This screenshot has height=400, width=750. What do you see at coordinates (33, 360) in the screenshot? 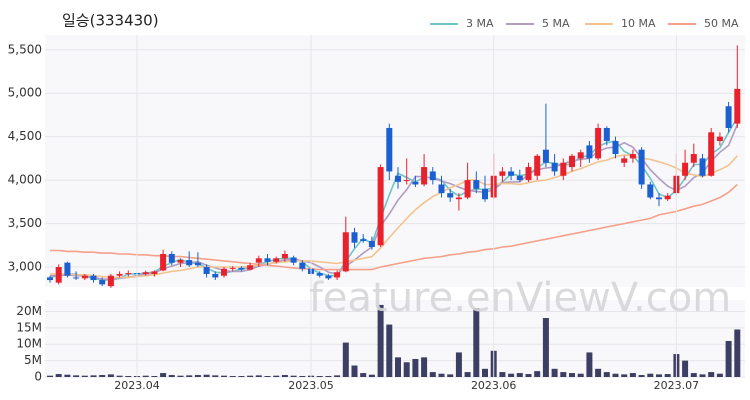
I see `y-tick-label: 5M` at bounding box center [33, 360].